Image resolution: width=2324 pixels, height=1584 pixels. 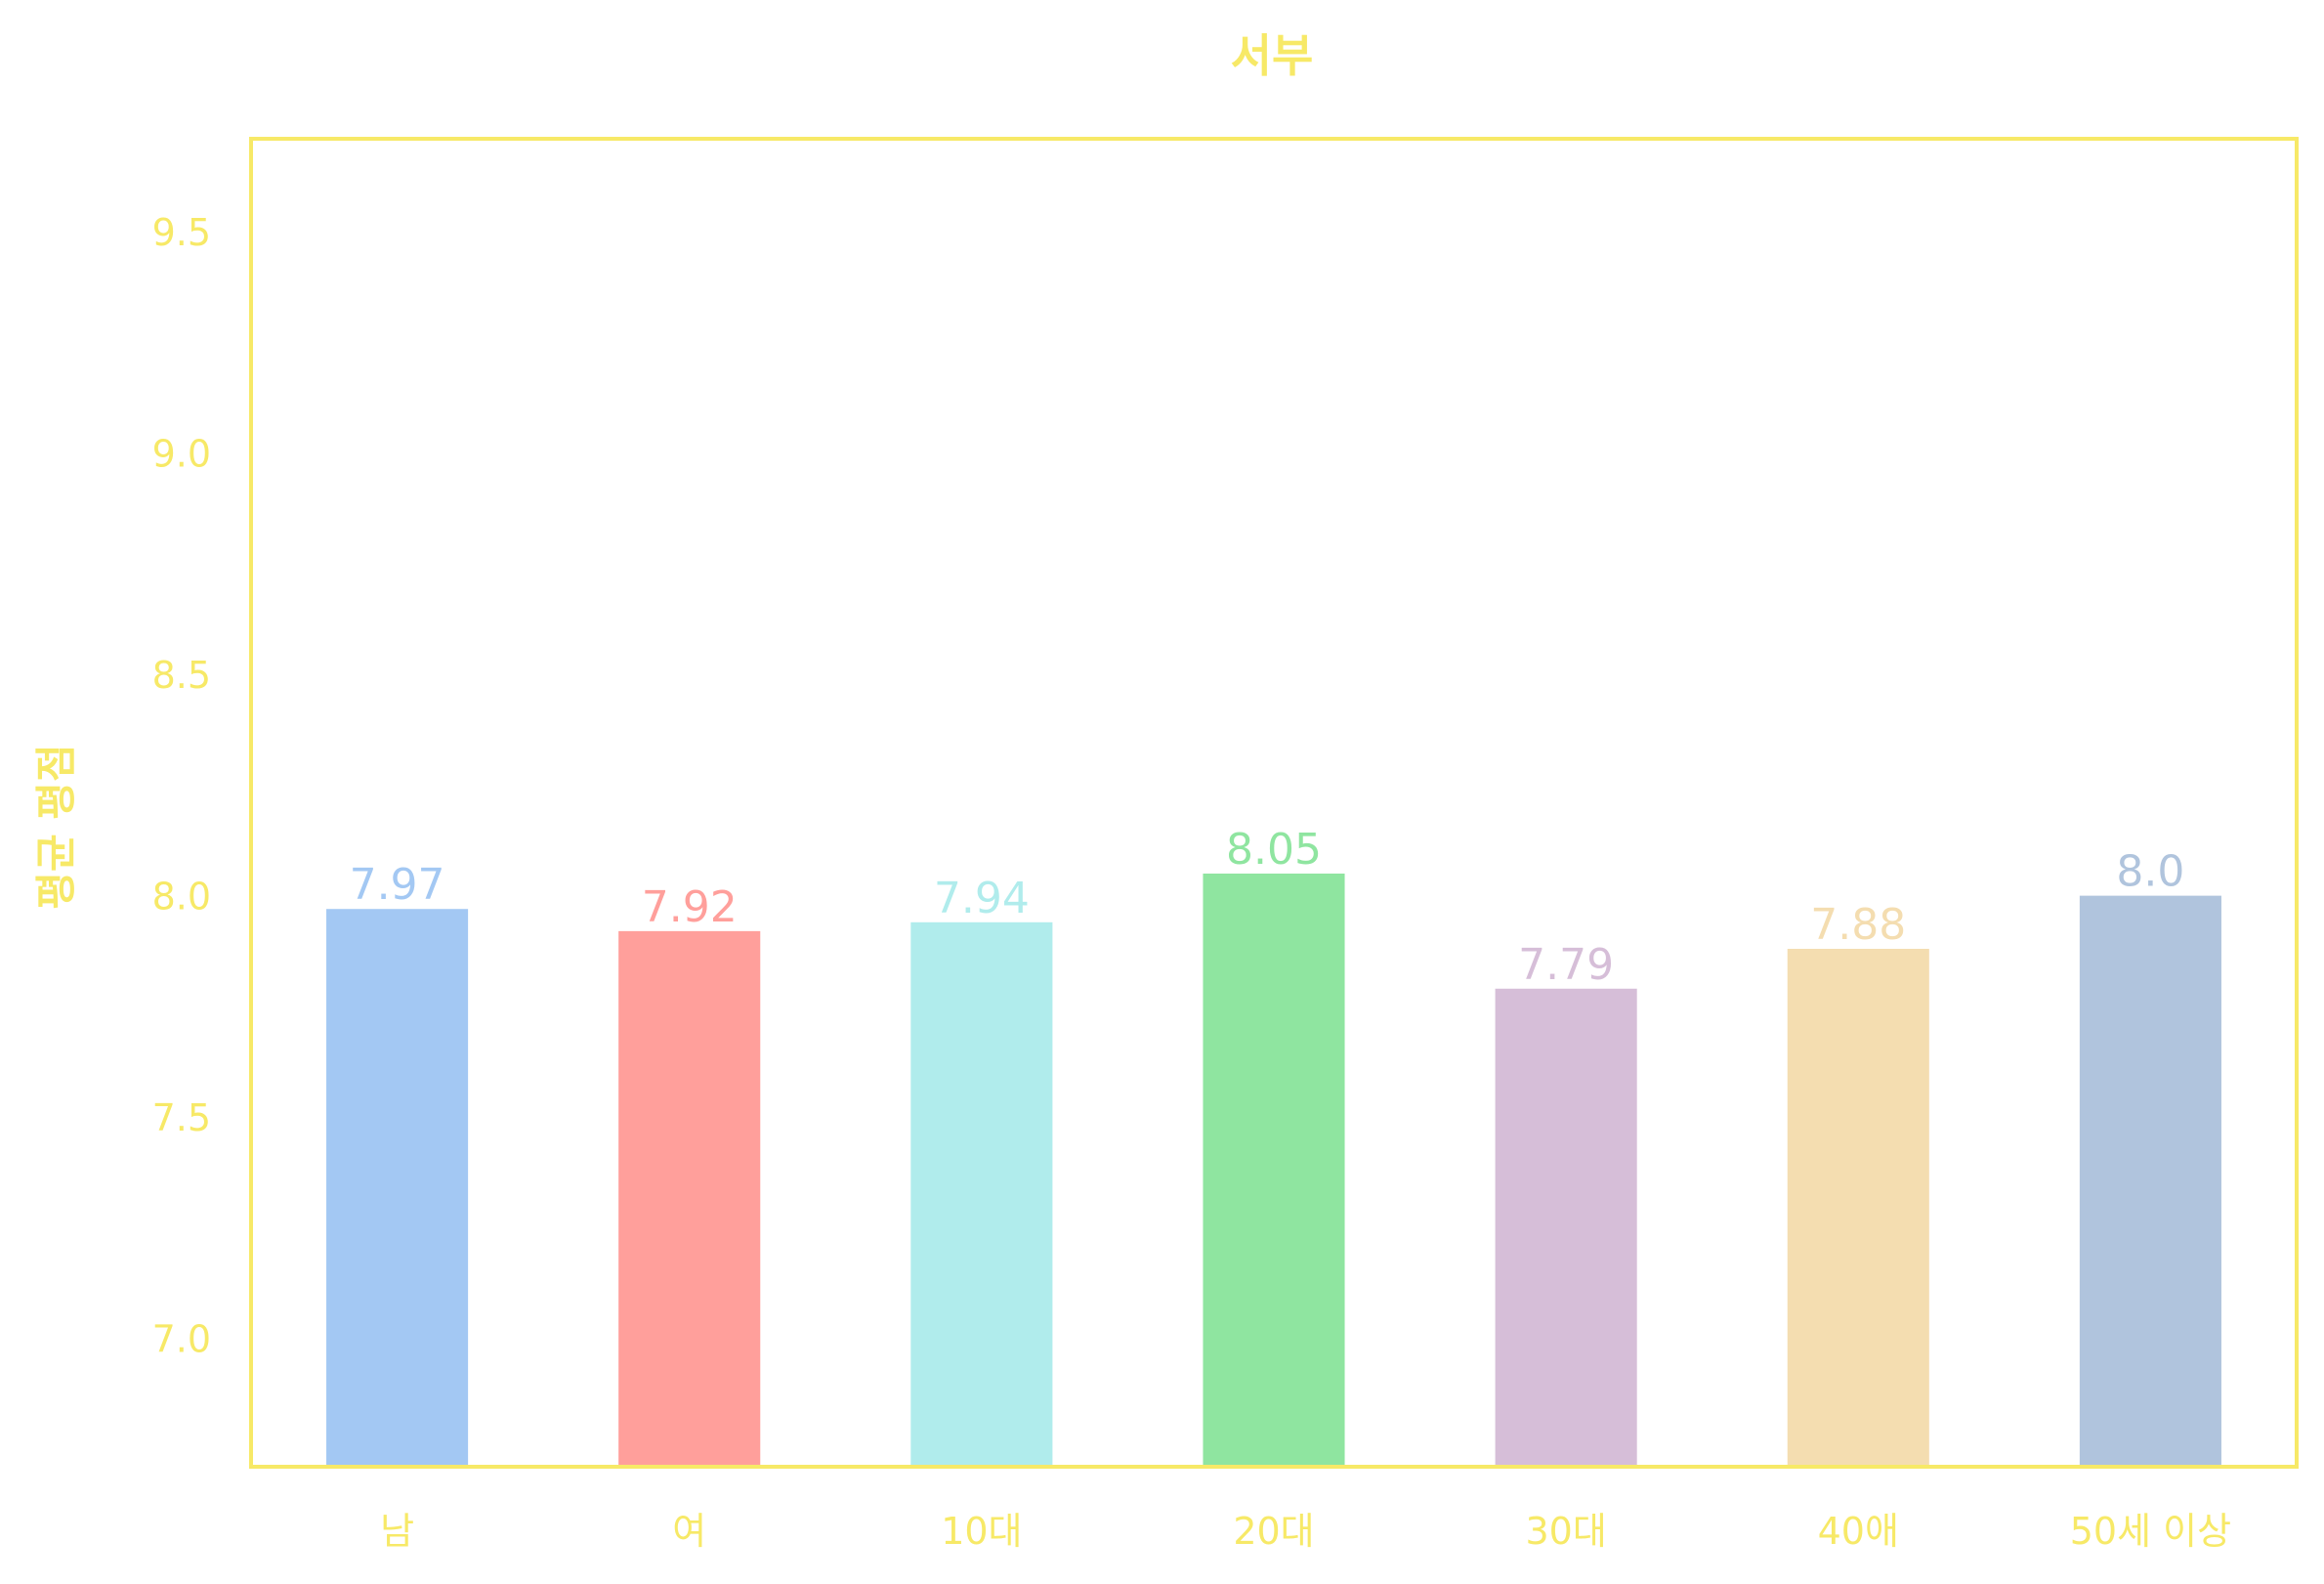 I want to click on x-tick-label-4: 30대, so click(x=1565, y=1531).